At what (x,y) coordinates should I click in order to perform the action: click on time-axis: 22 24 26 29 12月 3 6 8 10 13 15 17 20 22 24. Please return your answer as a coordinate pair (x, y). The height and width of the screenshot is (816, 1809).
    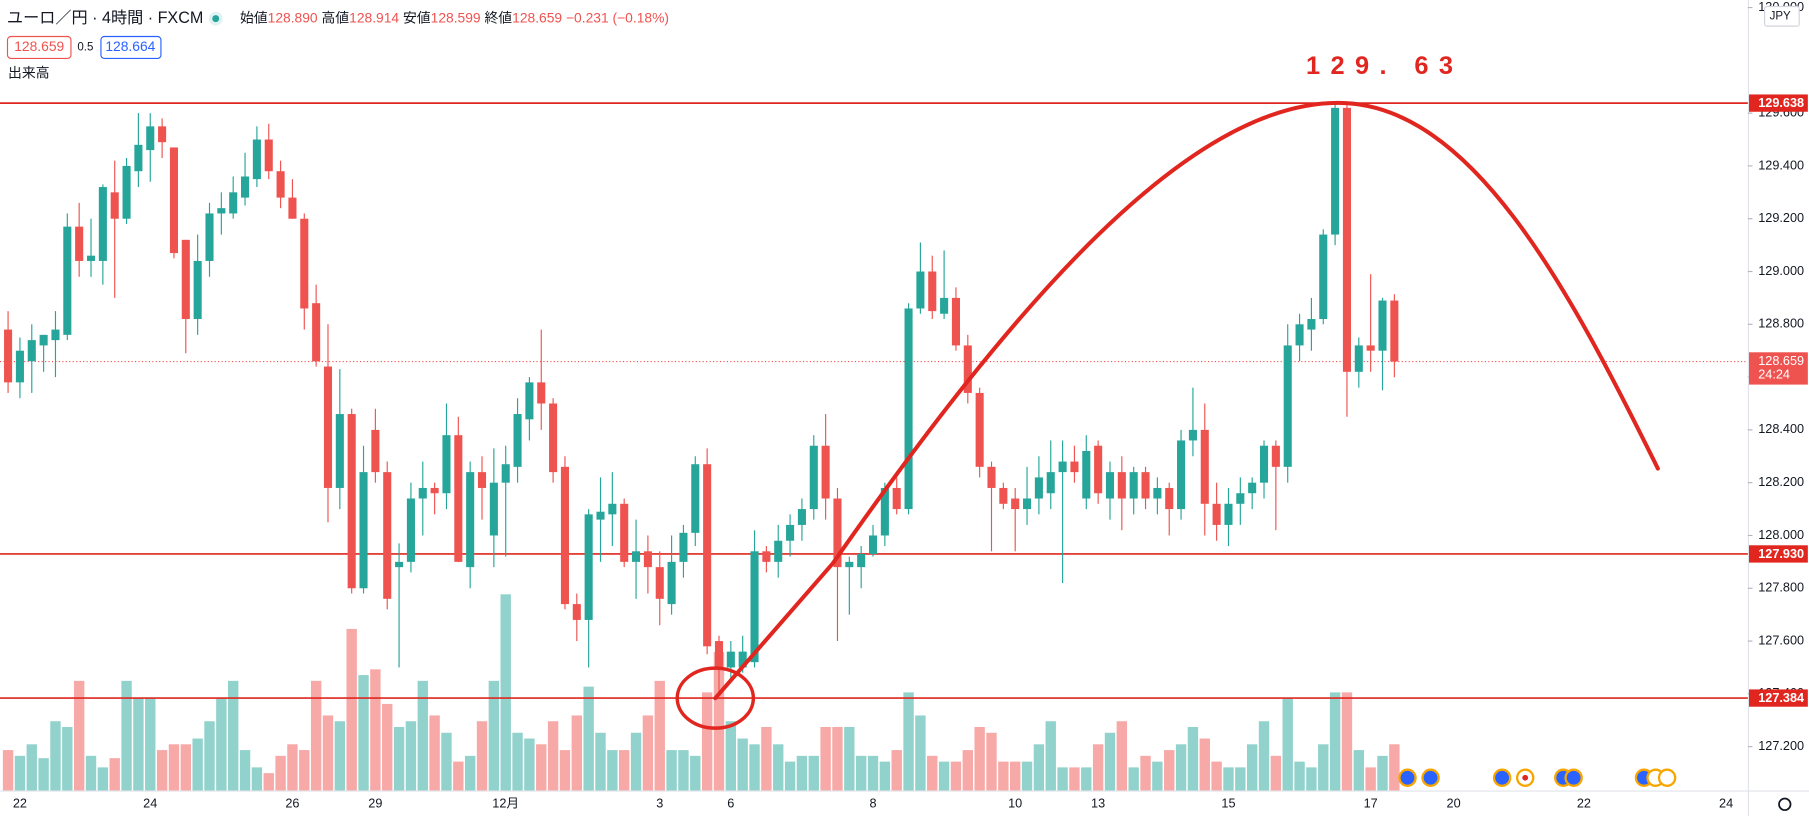
    Looking at the image, I should click on (873, 804).